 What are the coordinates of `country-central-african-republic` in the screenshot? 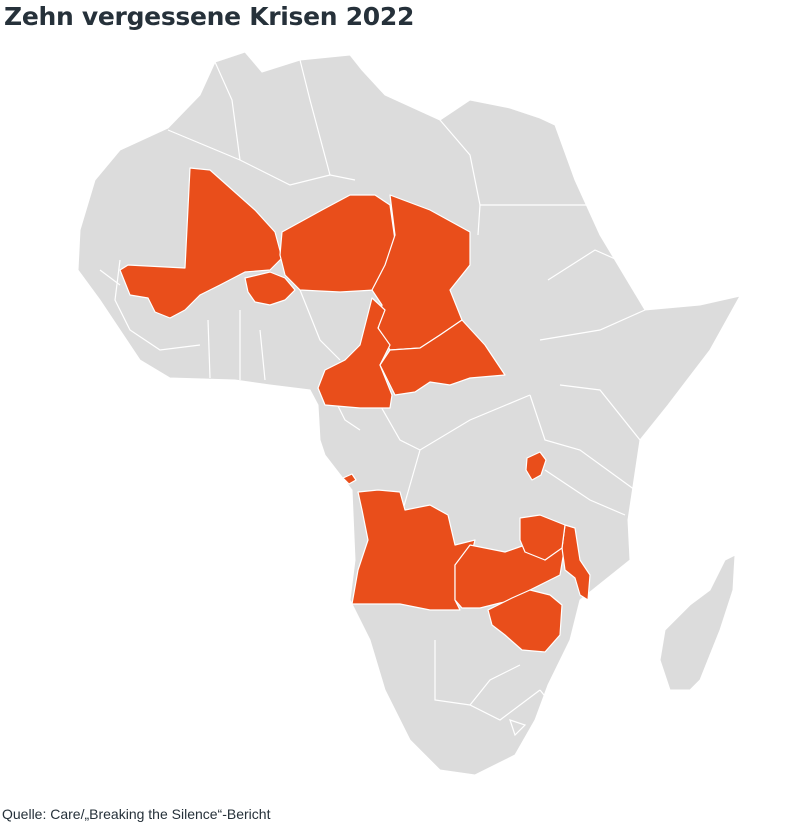 It's located at (442, 357).